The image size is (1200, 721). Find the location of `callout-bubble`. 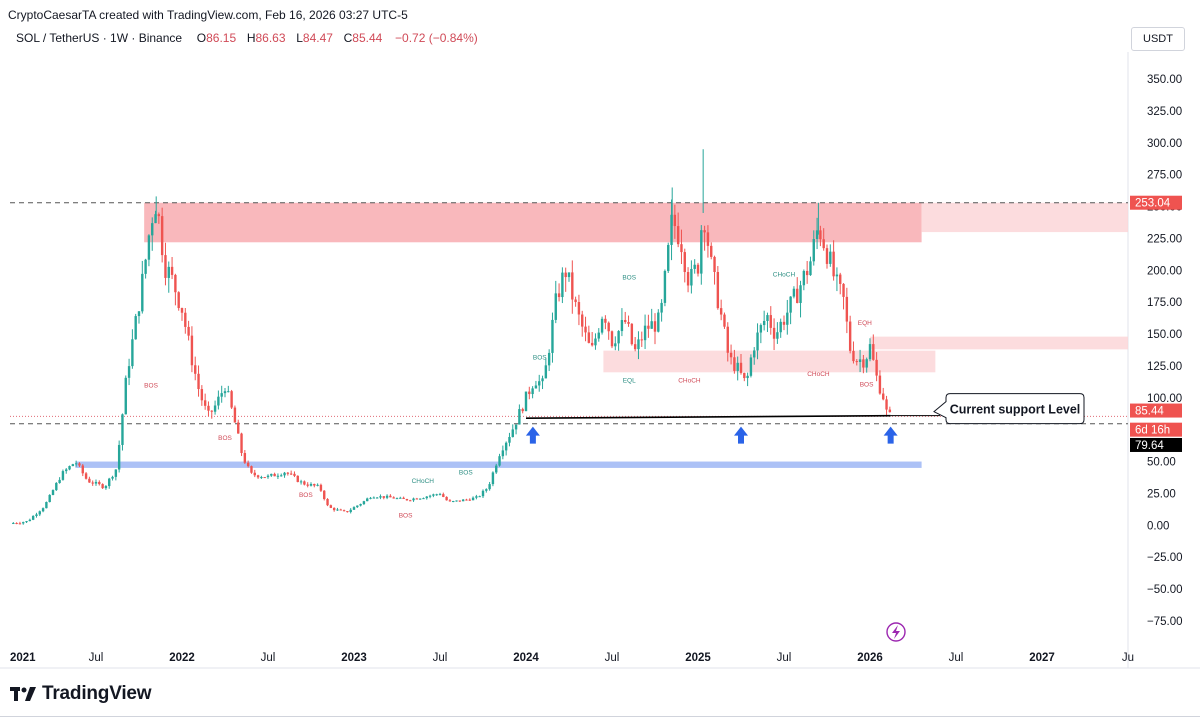

callout-bubble is located at coordinates (1009, 409).